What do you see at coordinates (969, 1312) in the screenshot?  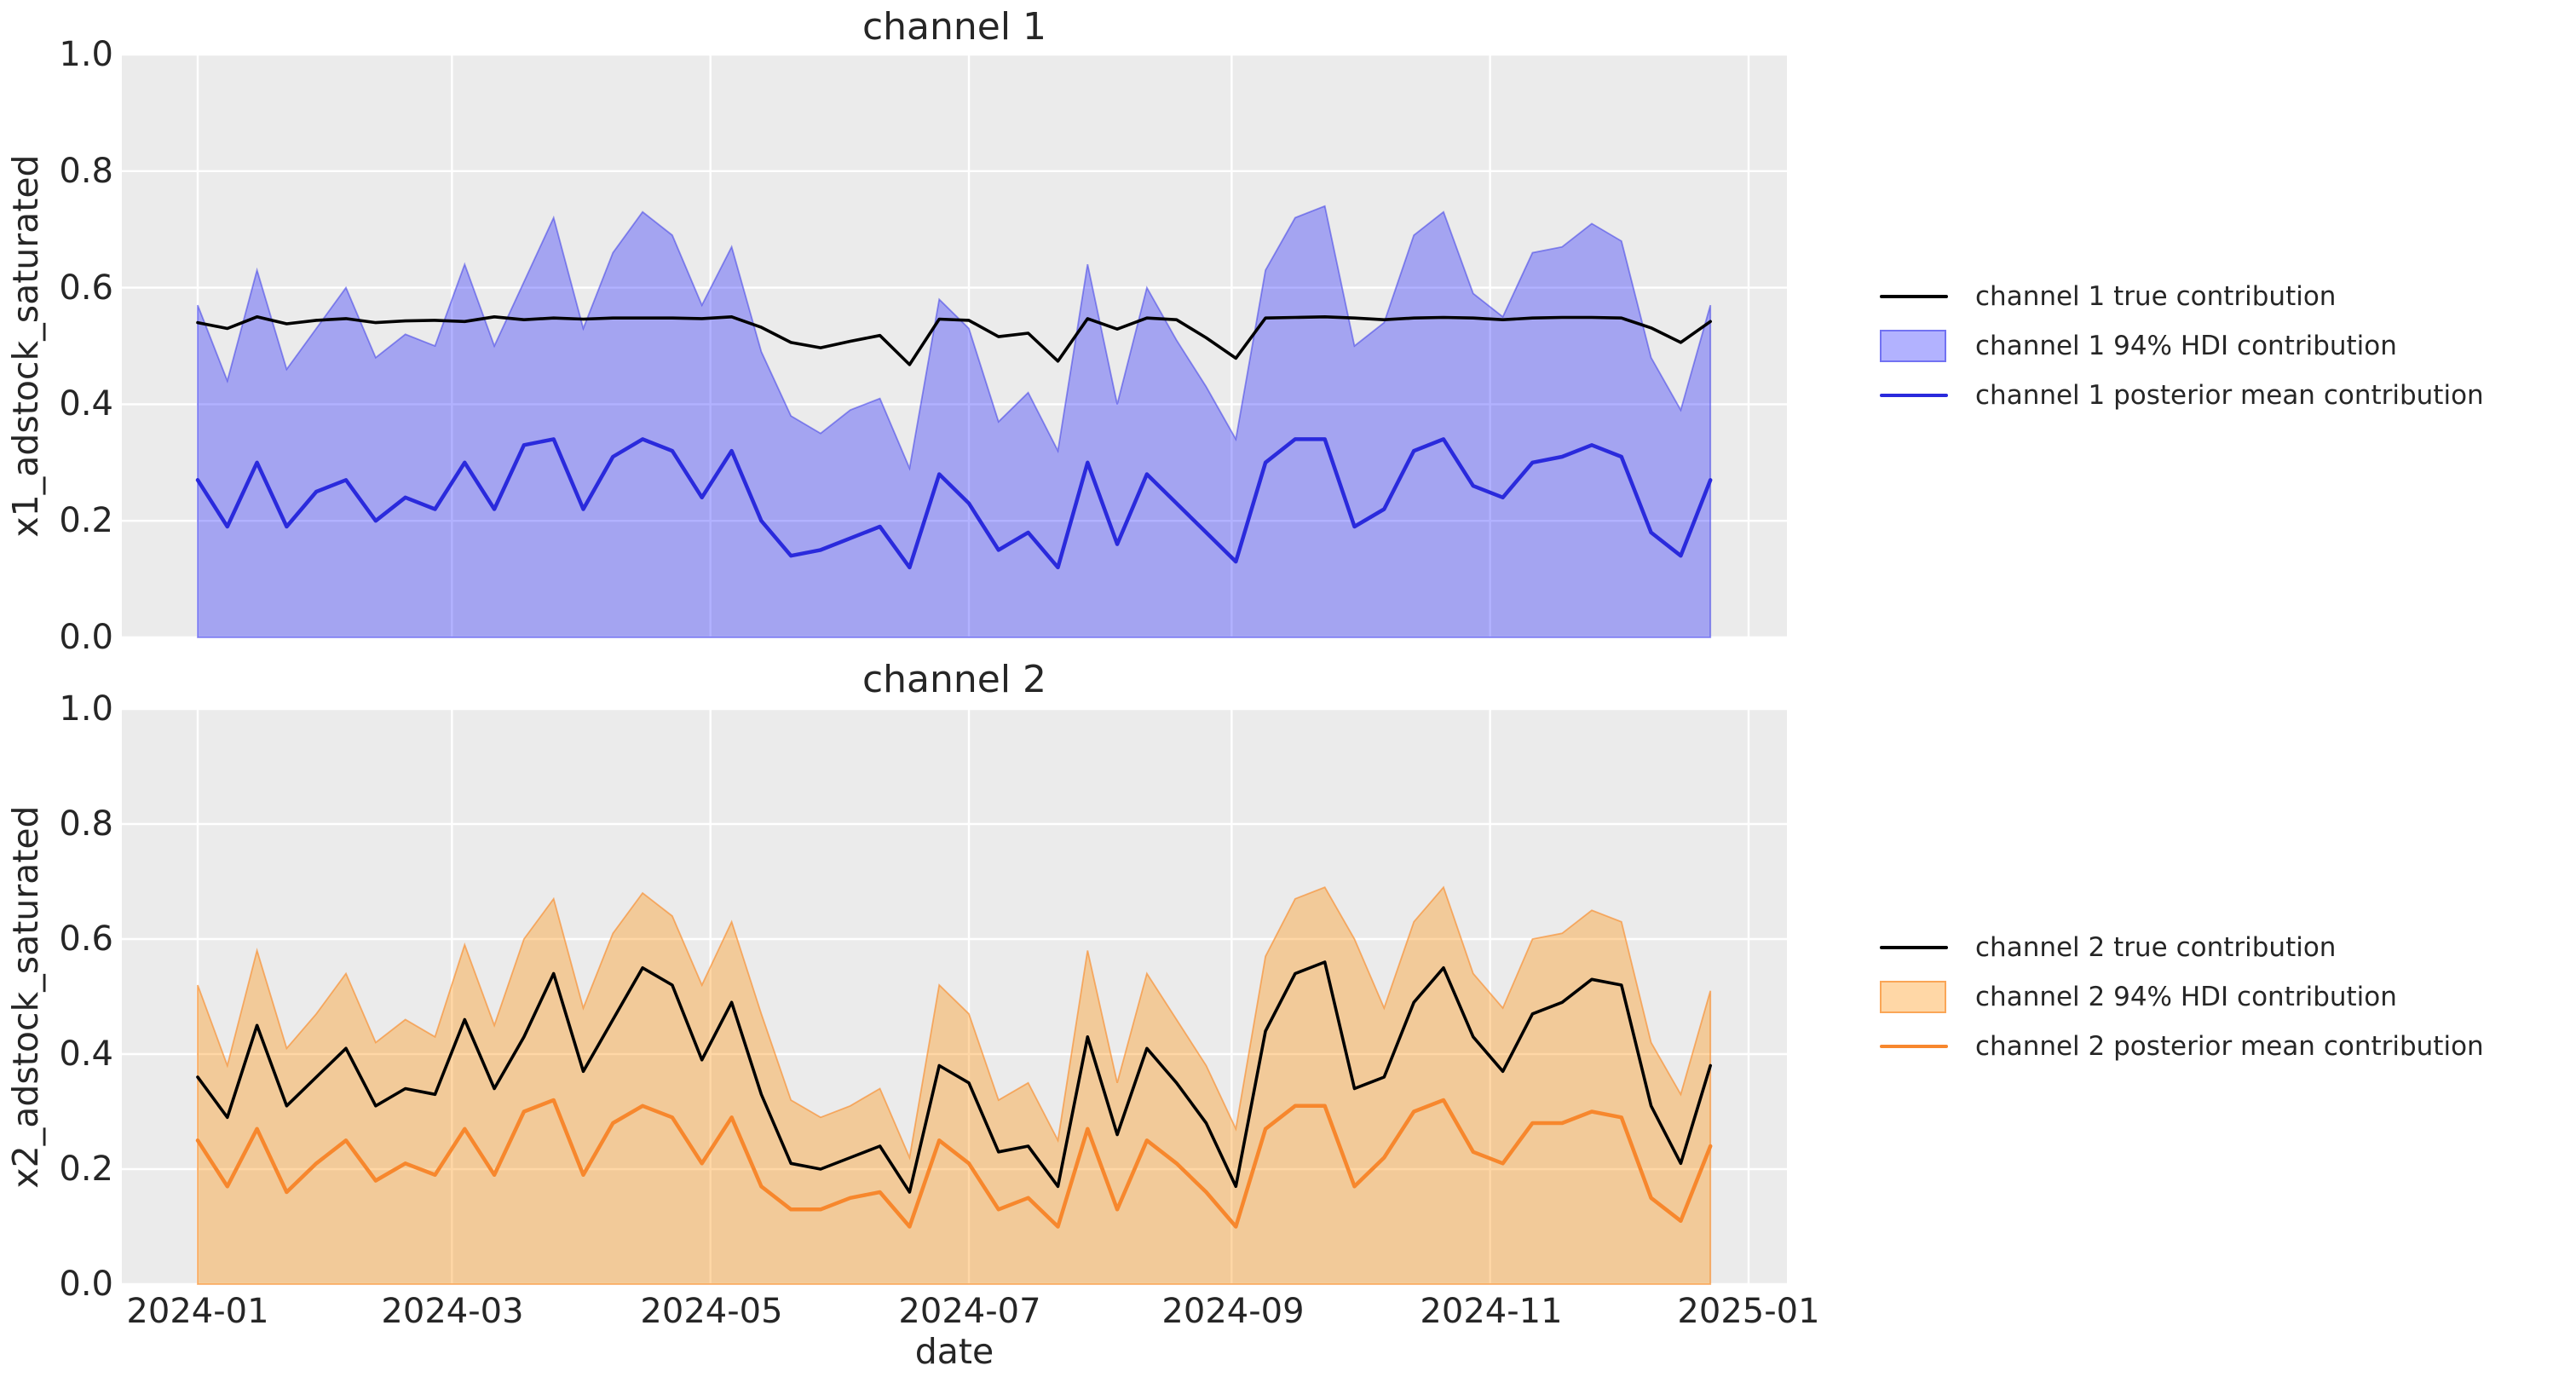 I see `xtick-2024-07: 2024-07` at bounding box center [969, 1312].